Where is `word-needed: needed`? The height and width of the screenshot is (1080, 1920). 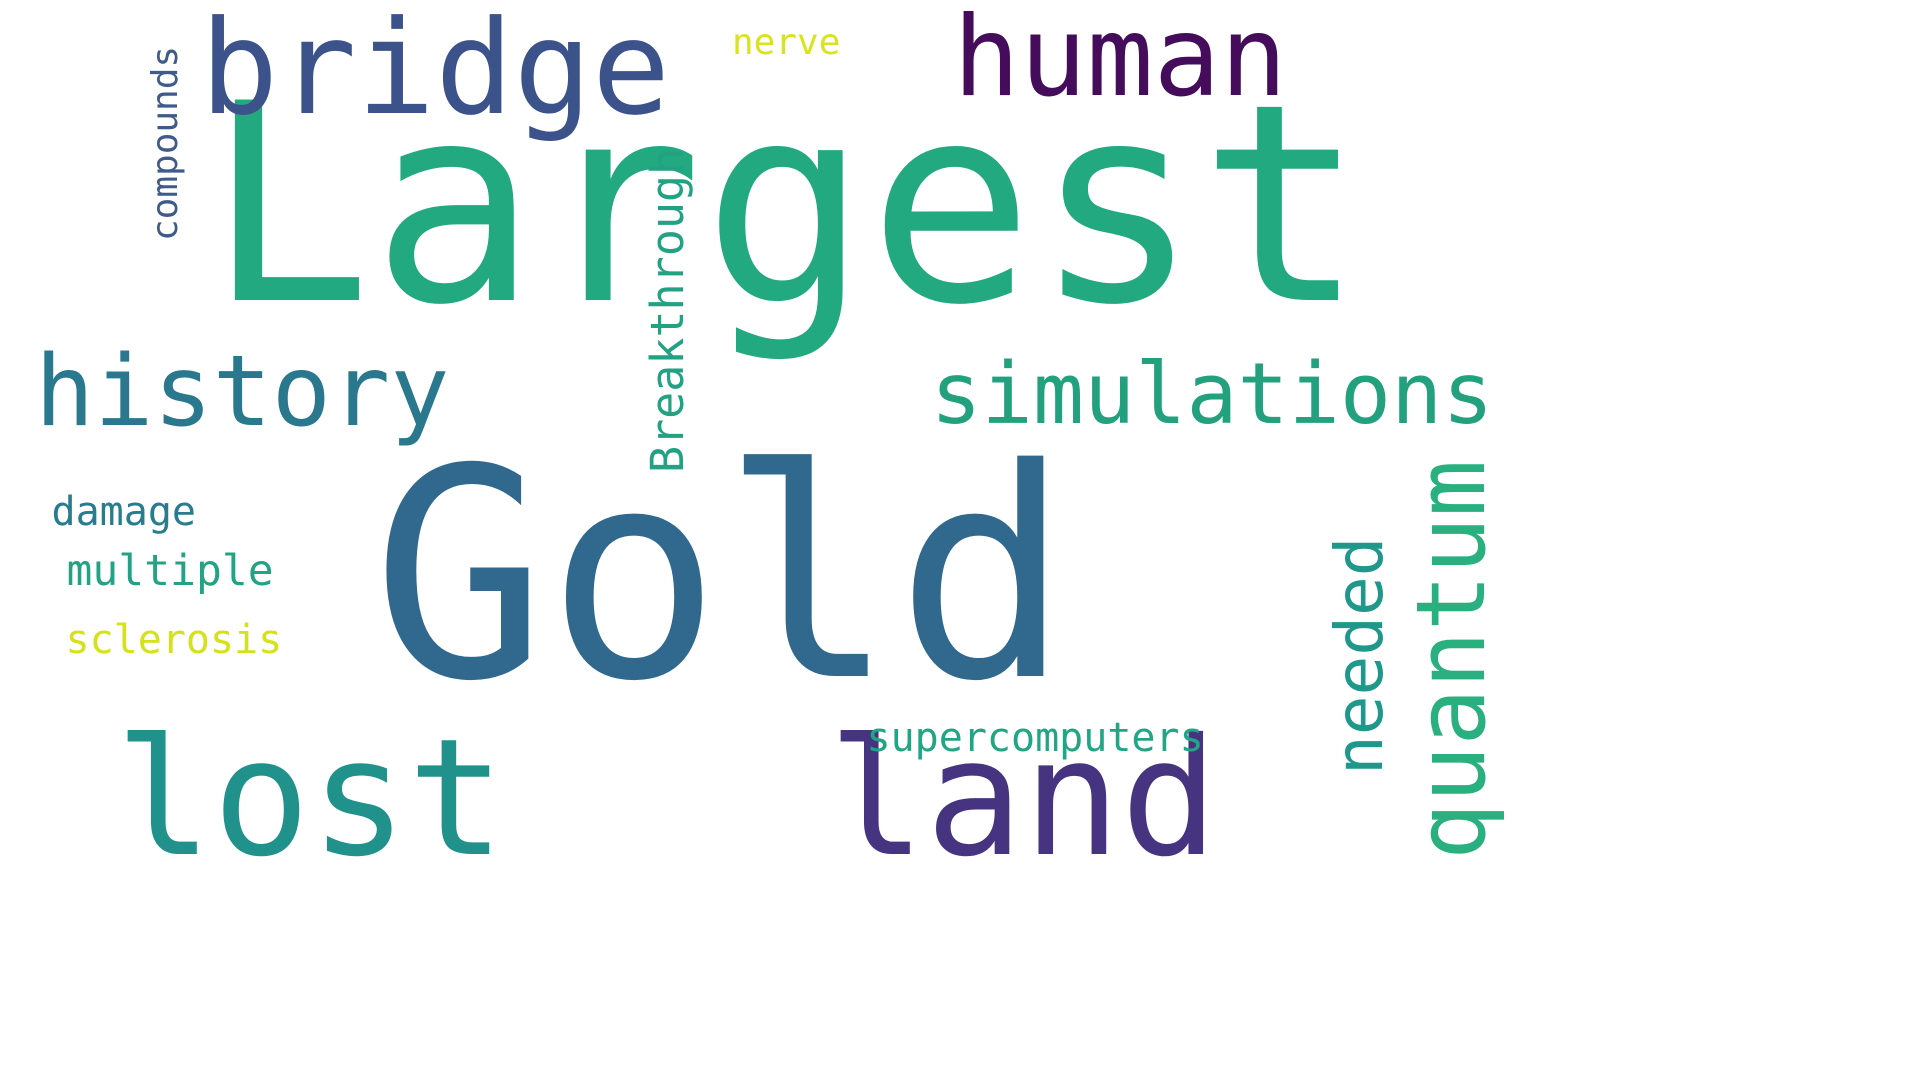 word-needed: needed is located at coordinates (1359, 655).